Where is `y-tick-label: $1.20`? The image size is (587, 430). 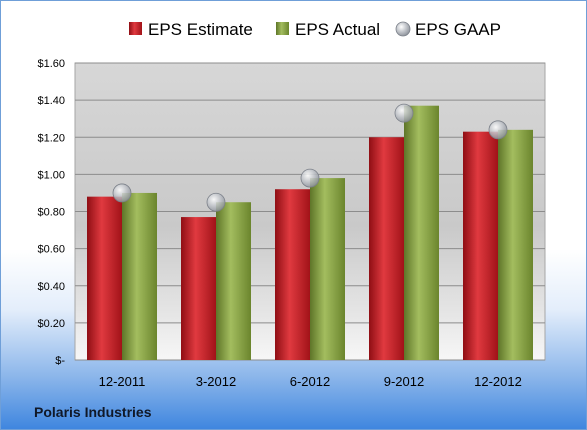 y-tick-label: $1.20 is located at coordinates (51, 138).